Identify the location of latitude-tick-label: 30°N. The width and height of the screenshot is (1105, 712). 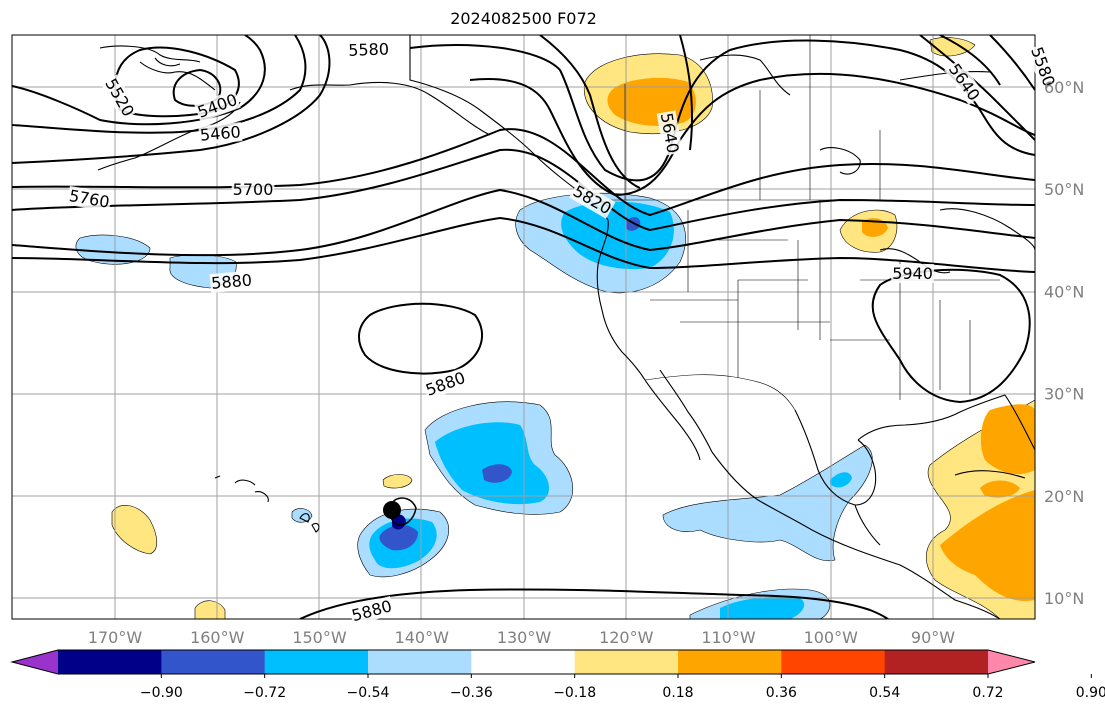
(1064, 394).